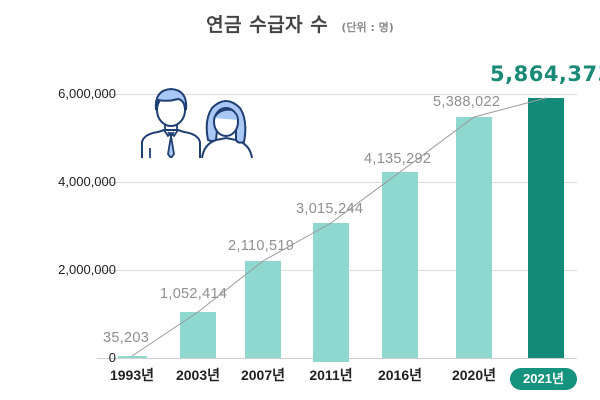 This screenshot has height=400, width=600. What do you see at coordinates (198, 375) in the screenshot?
I see `x-label-2003: 2003년` at bounding box center [198, 375].